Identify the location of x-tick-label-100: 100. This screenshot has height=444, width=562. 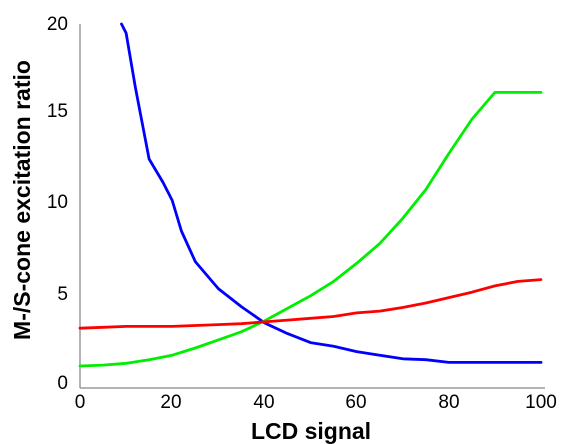
(541, 402).